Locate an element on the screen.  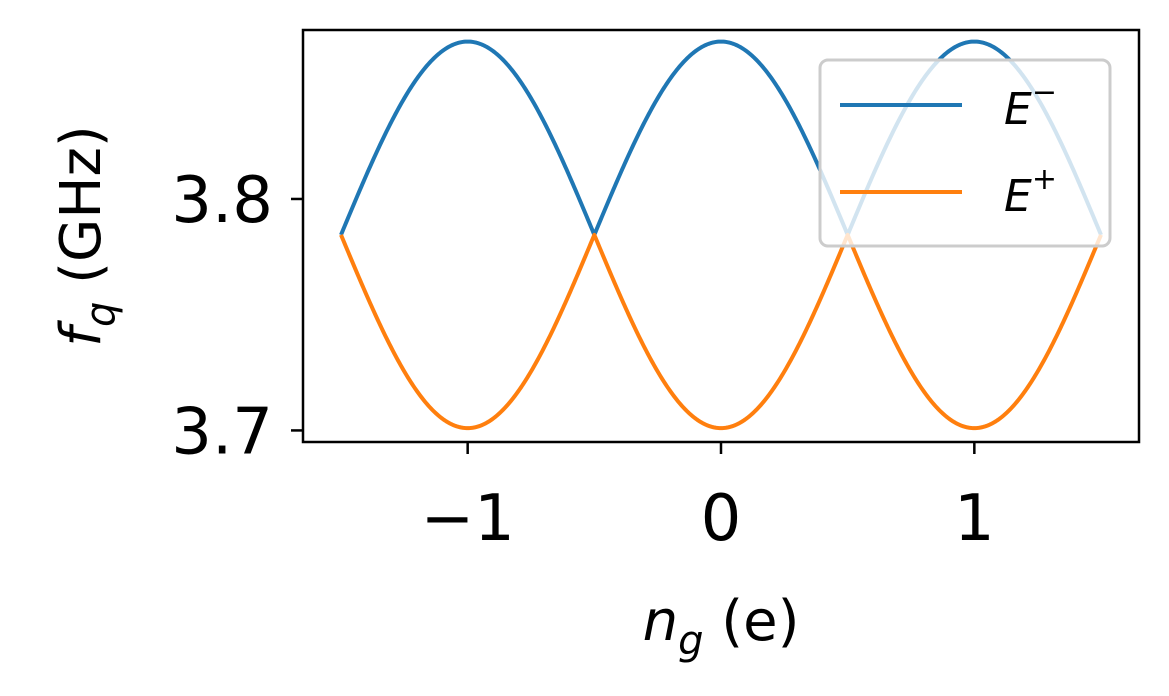
x-axis-label: ng (e) is located at coordinates (721, 626).